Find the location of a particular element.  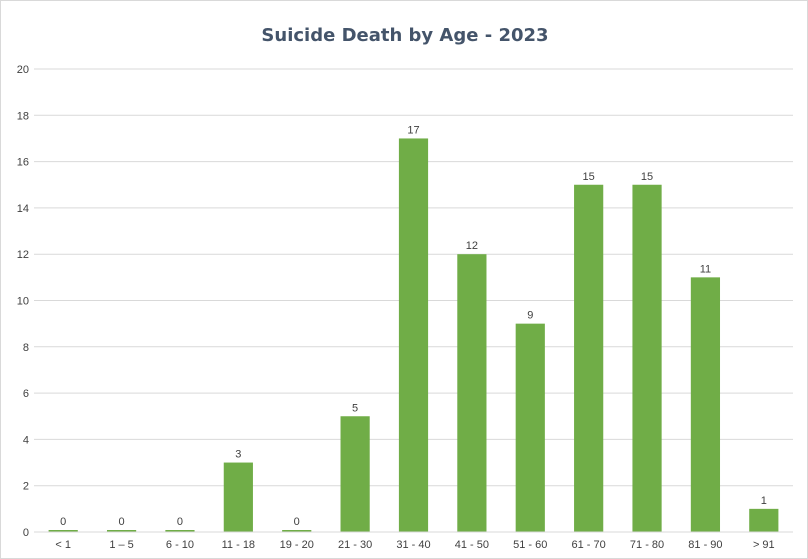

data-label: 9 is located at coordinates (530, 316).